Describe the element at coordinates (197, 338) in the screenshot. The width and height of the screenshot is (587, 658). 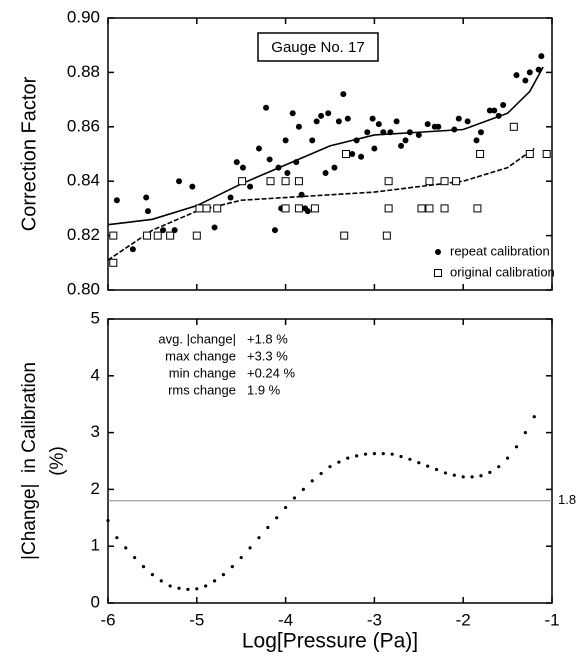
I see `annotation-label: avg. |change|` at that location.